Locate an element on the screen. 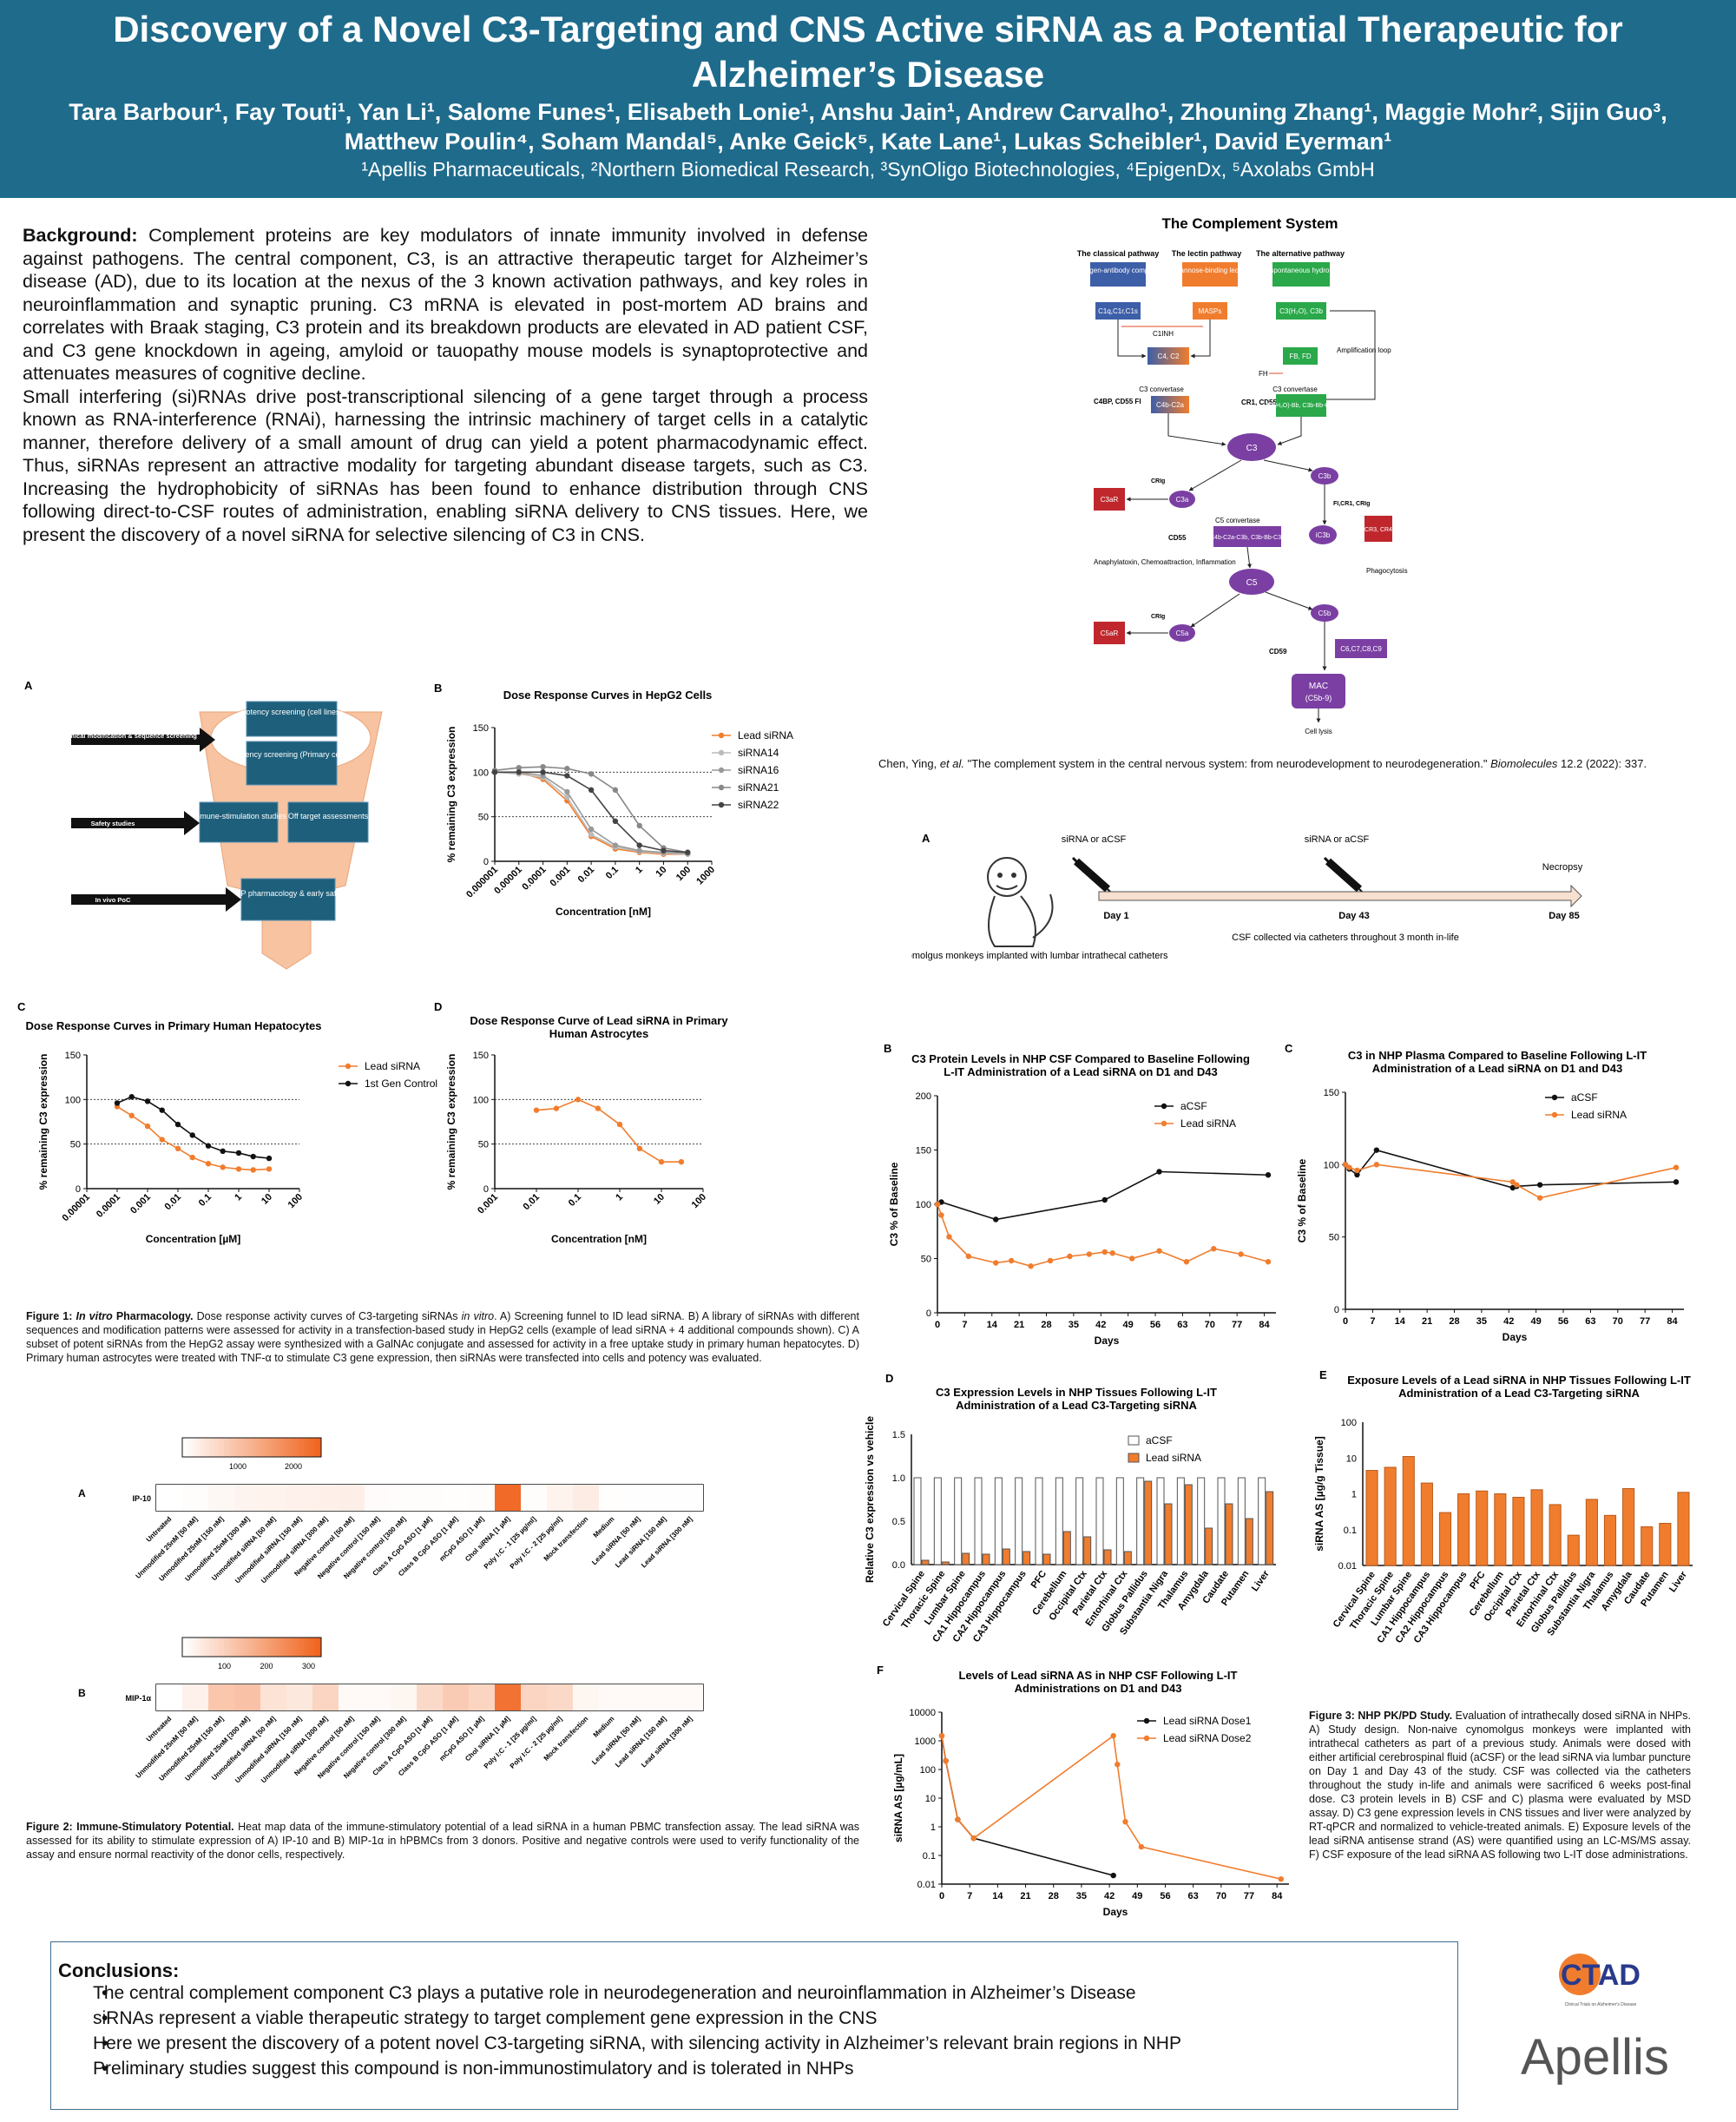  timeline-arrow is located at coordinates (1340, 896).